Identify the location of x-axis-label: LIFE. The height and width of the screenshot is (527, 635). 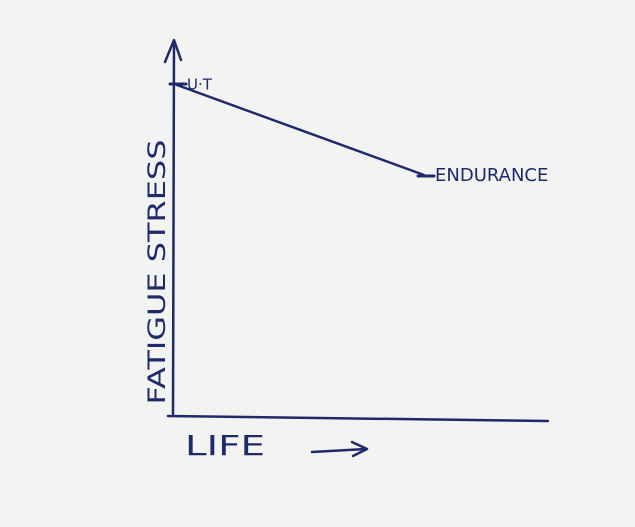
(225, 445).